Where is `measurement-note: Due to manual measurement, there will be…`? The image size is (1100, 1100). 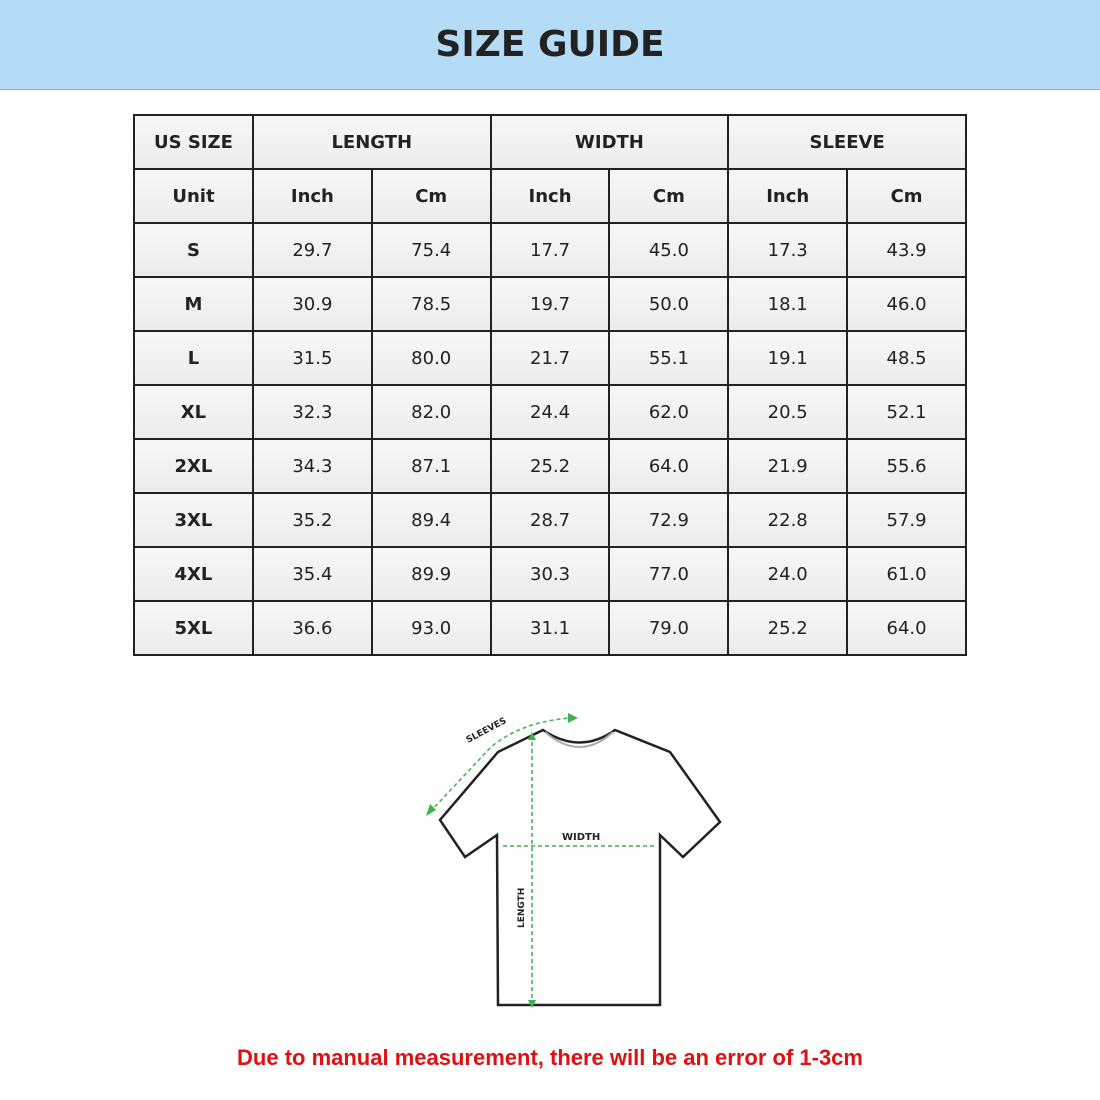 measurement-note: Due to manual measurement, there will be… is located at coordinates (550, 1057).